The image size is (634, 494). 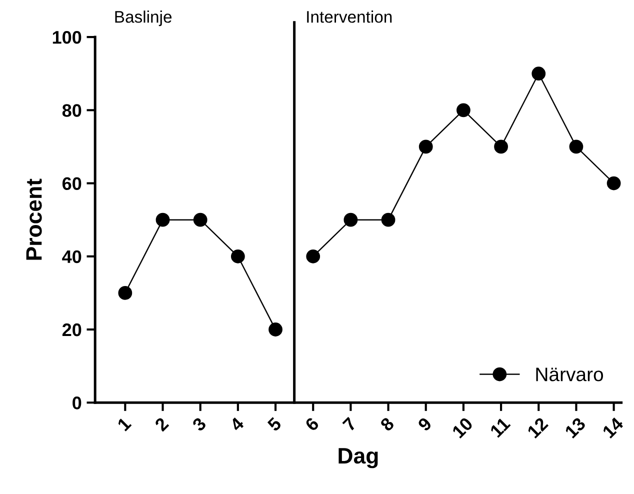 What do you see at coordinates (312, 424) in the screenshot?
I see `x-tick-label: 6` at bounding box center [312, 424].